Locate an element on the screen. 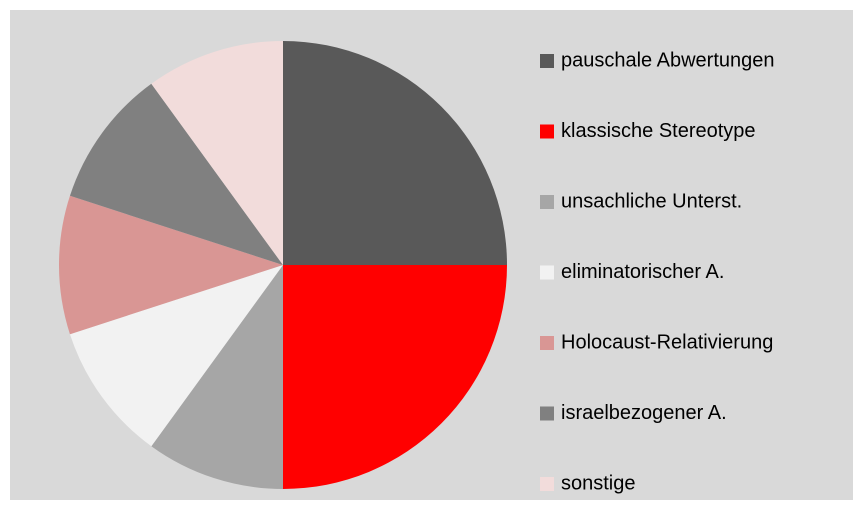  legend-label: eliminatorischer A. is located at coordinates (642, 272).